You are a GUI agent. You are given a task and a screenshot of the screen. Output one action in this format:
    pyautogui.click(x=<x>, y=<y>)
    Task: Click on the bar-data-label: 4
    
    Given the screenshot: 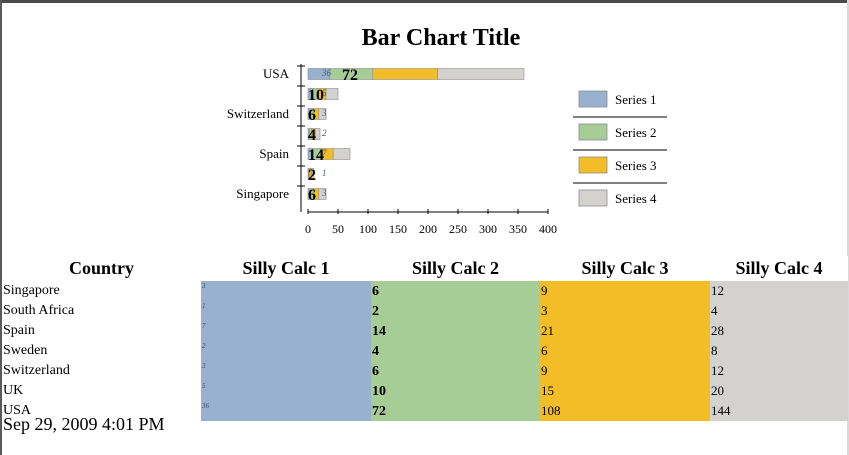 What is the action you would take?
    pyautogui.click(x=312, y=135)
    